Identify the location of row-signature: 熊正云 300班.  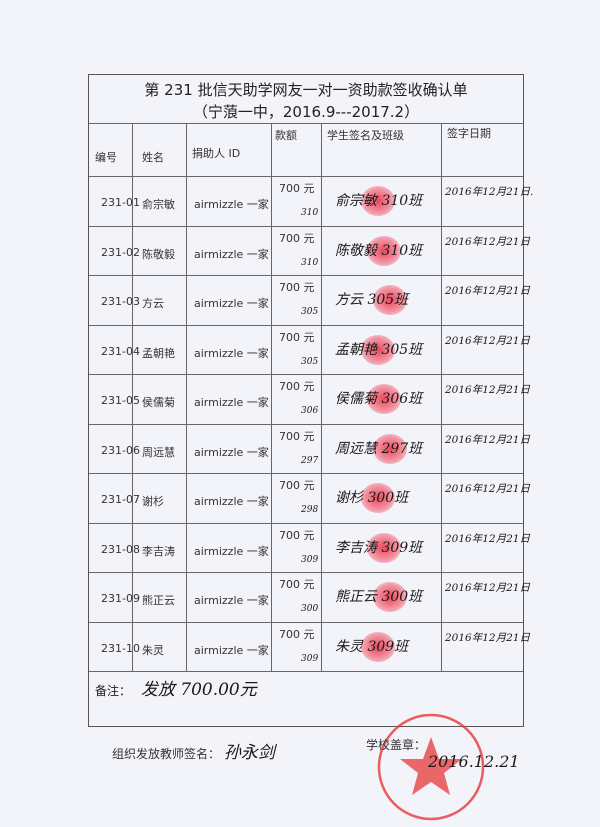
(379, 597).